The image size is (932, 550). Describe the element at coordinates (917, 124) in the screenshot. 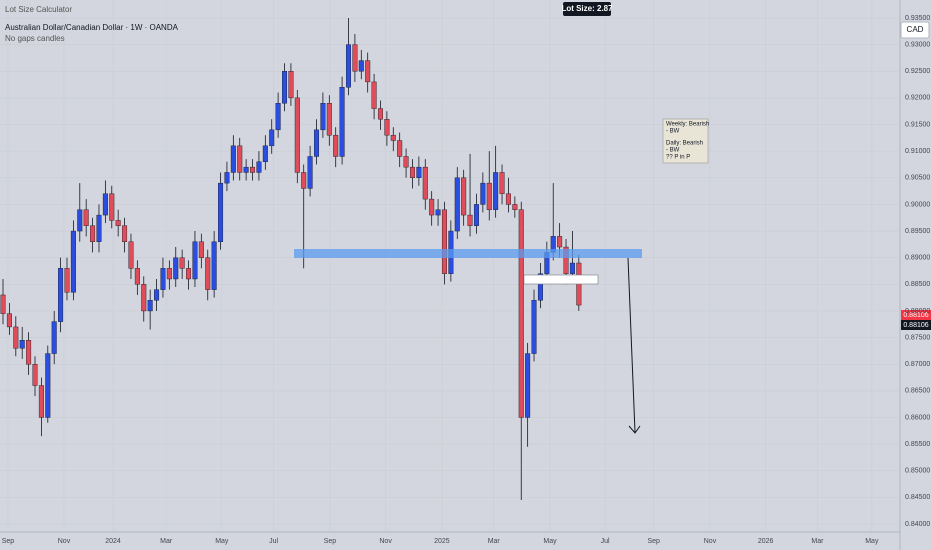

I see `y-tick-label: 0.91500` at that location.